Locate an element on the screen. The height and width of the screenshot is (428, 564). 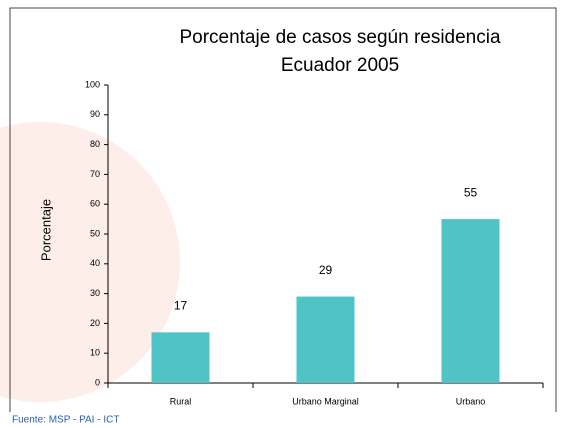
chart-title: Porcentaje de casos según residencia is located at coordinates (340, 37).